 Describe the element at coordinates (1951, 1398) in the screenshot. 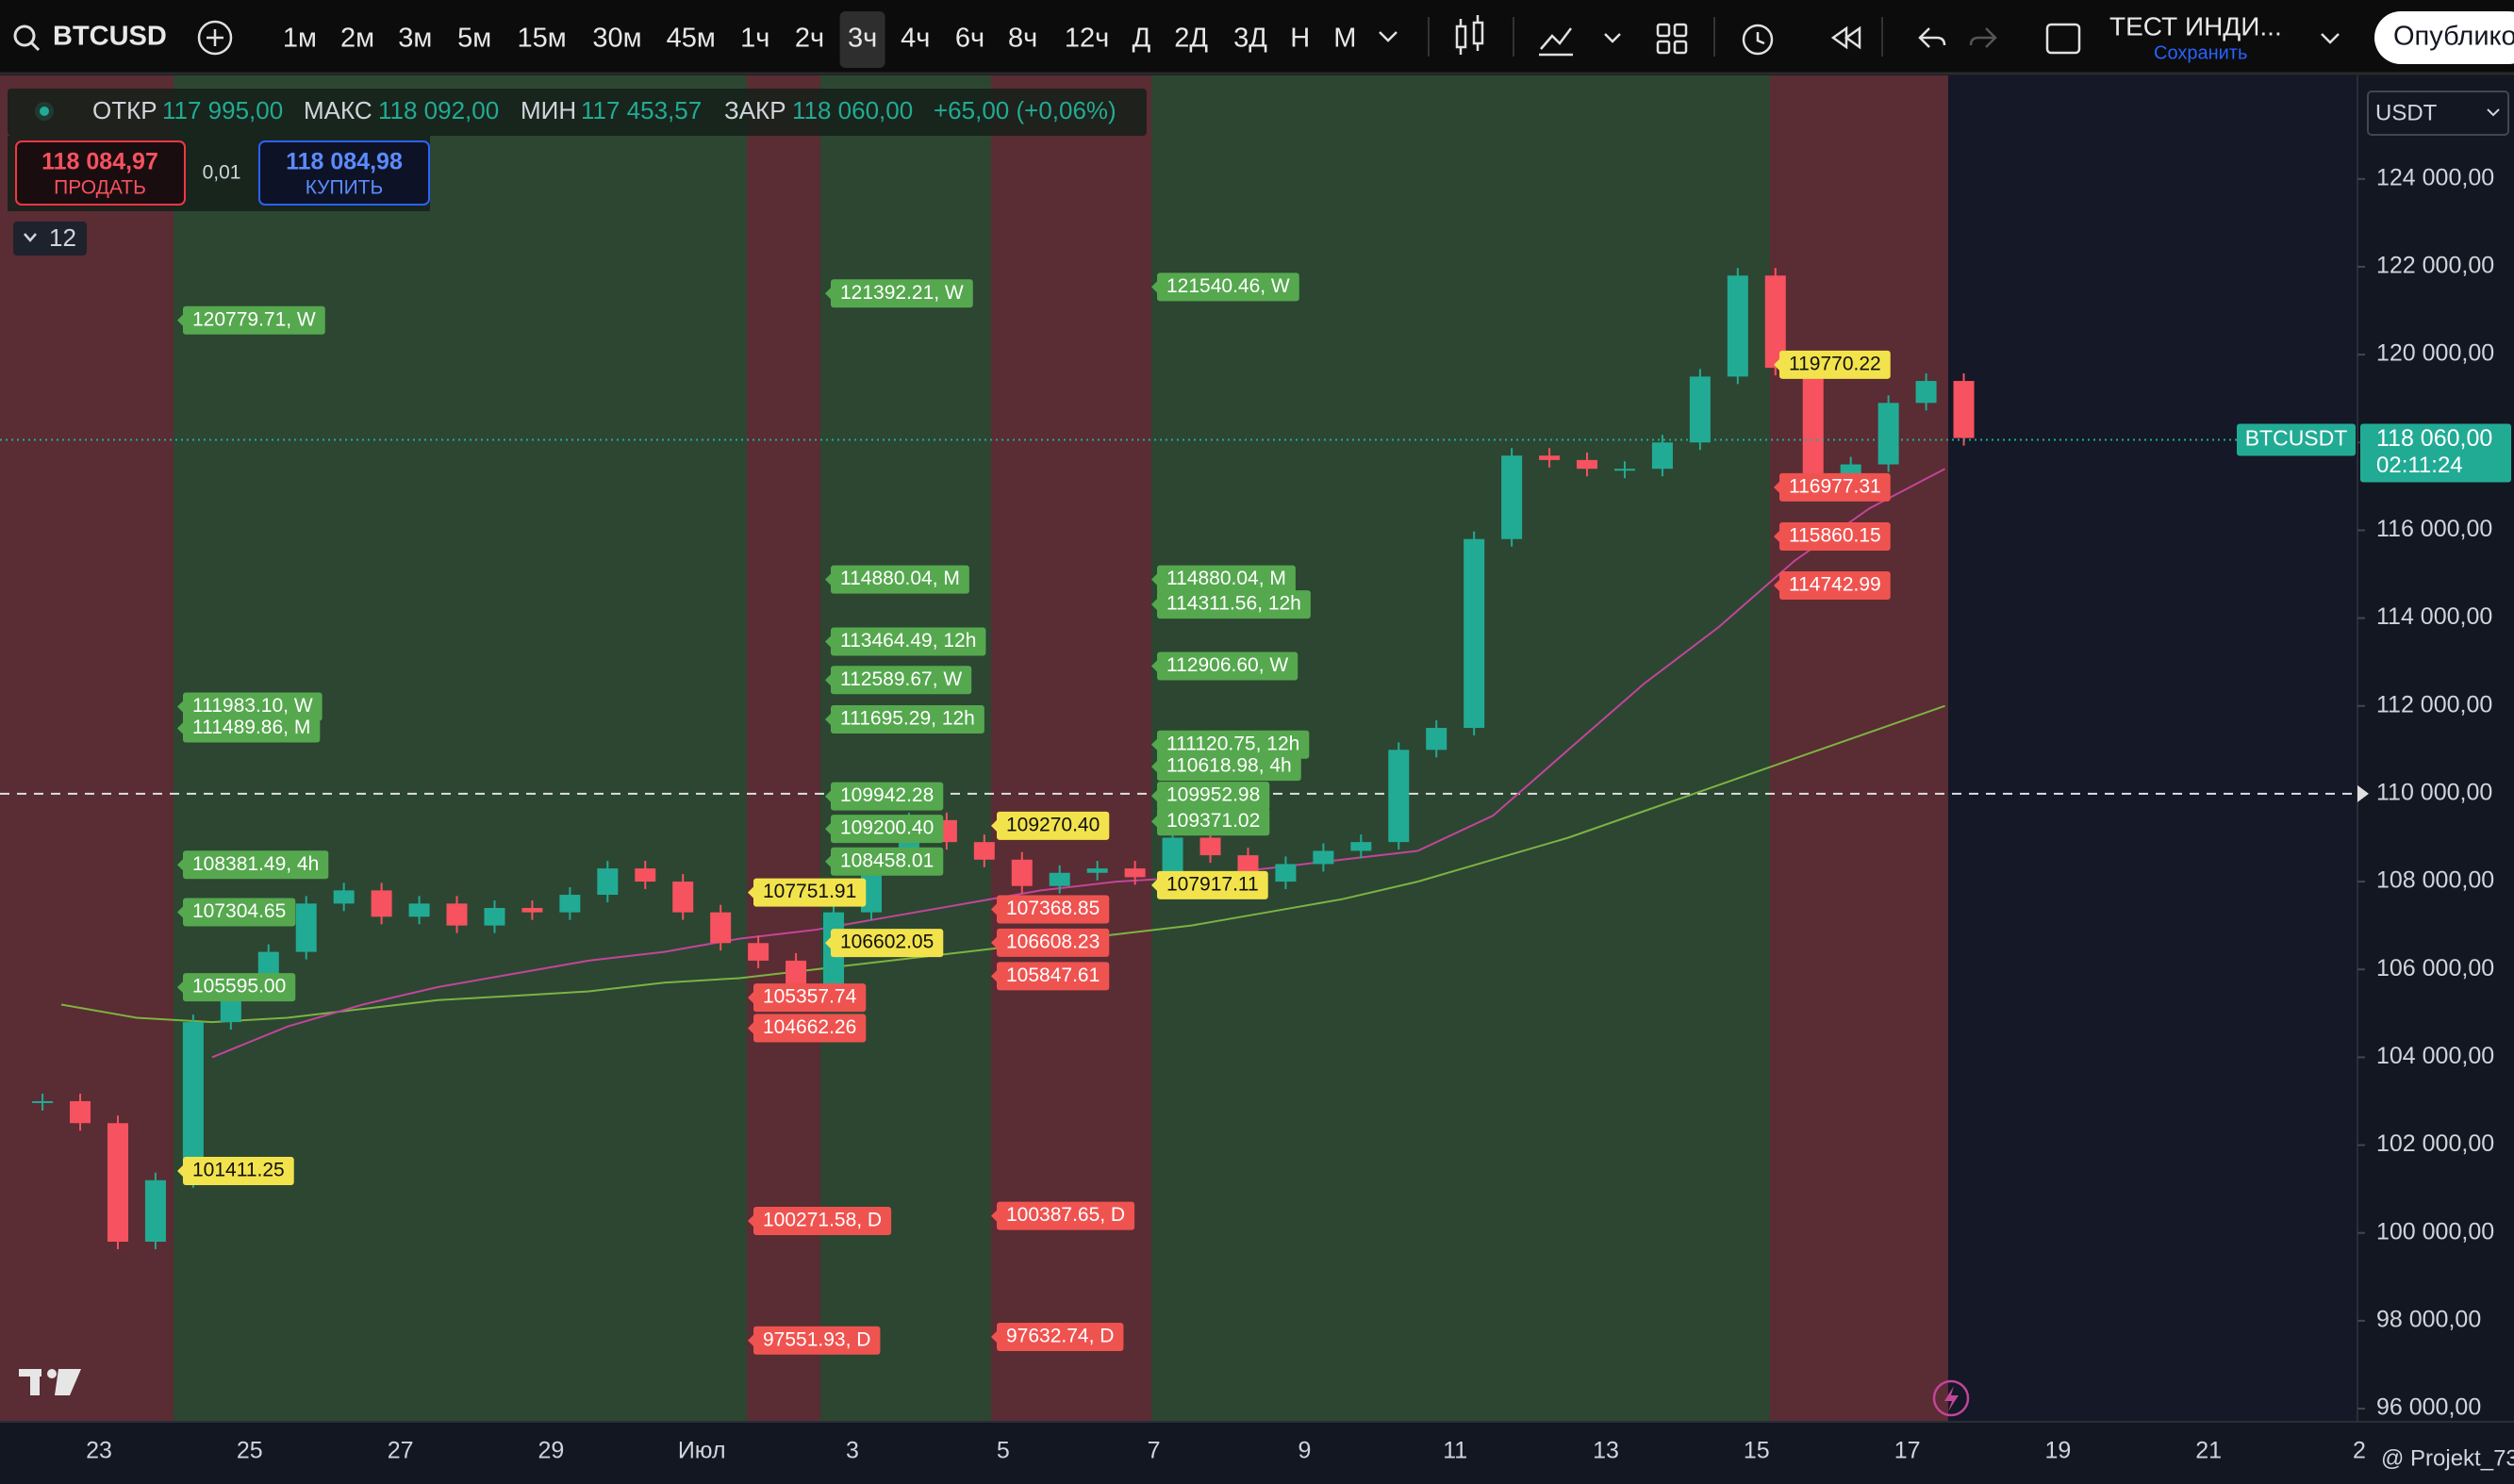

I see `alert-icon` at that location.